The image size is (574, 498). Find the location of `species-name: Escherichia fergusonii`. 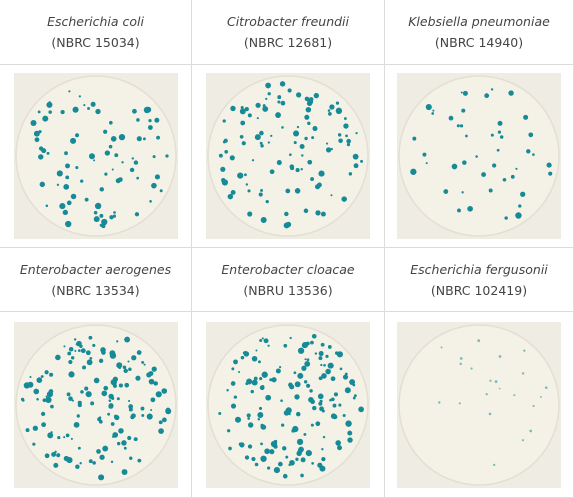

species-name: Escherichia fergusonii is located at coordinates (479, 269).